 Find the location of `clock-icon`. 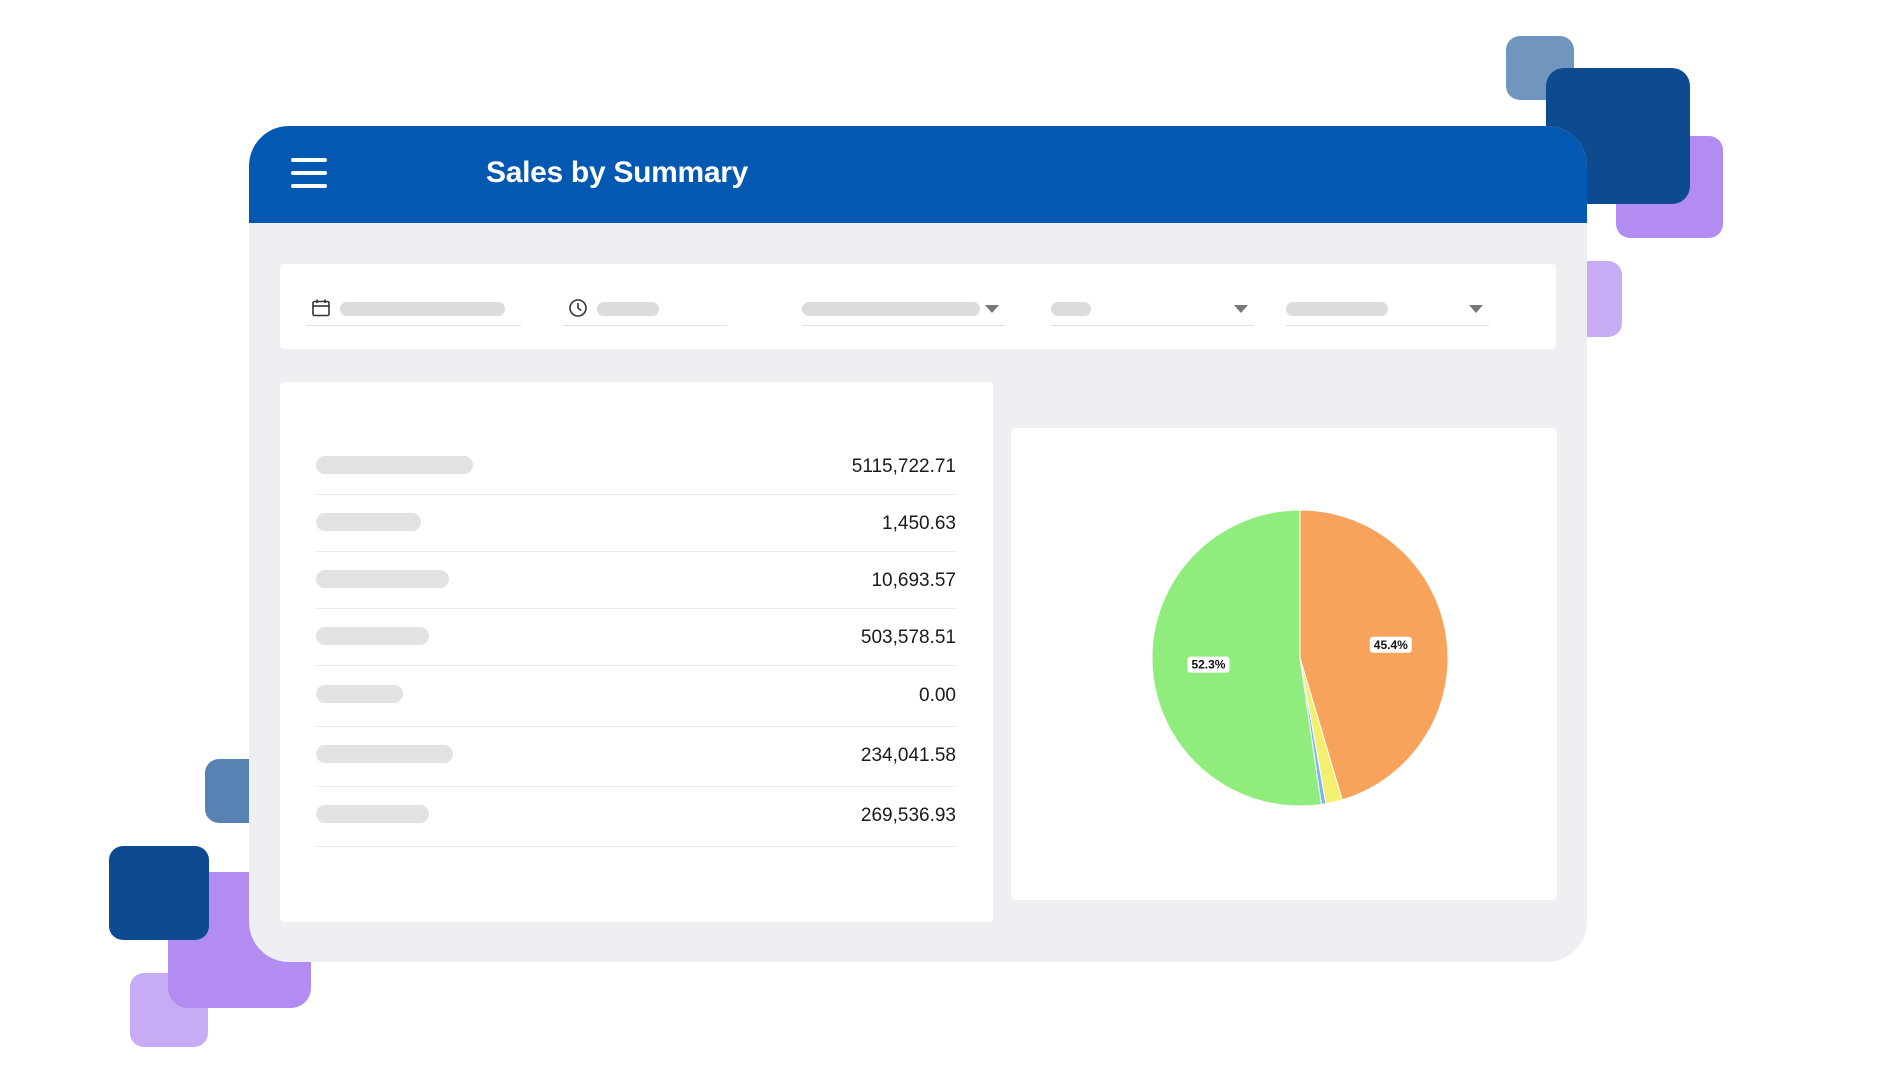

clock-icon is located at coordinates (578, 308).